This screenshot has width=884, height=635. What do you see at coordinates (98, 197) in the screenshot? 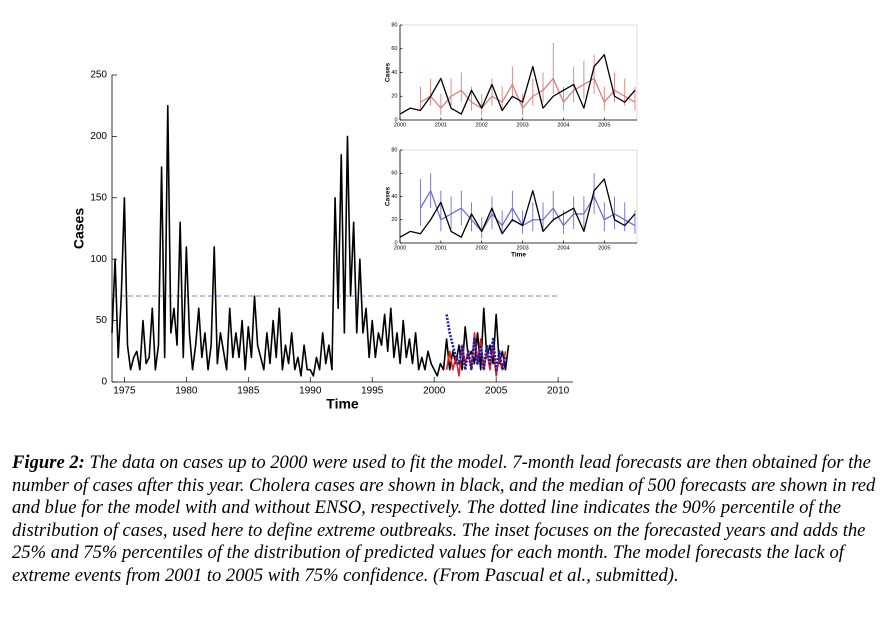
I see `y-tick-label: 150` at bounding box center [98, 197].